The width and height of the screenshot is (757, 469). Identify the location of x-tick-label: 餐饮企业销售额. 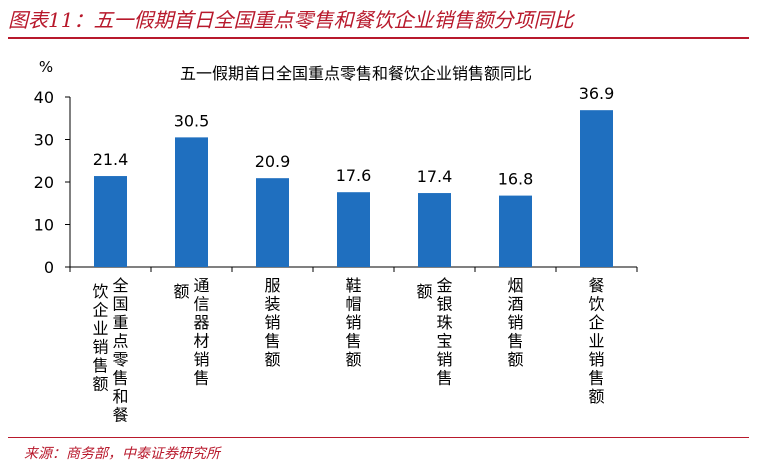
(596, 341).